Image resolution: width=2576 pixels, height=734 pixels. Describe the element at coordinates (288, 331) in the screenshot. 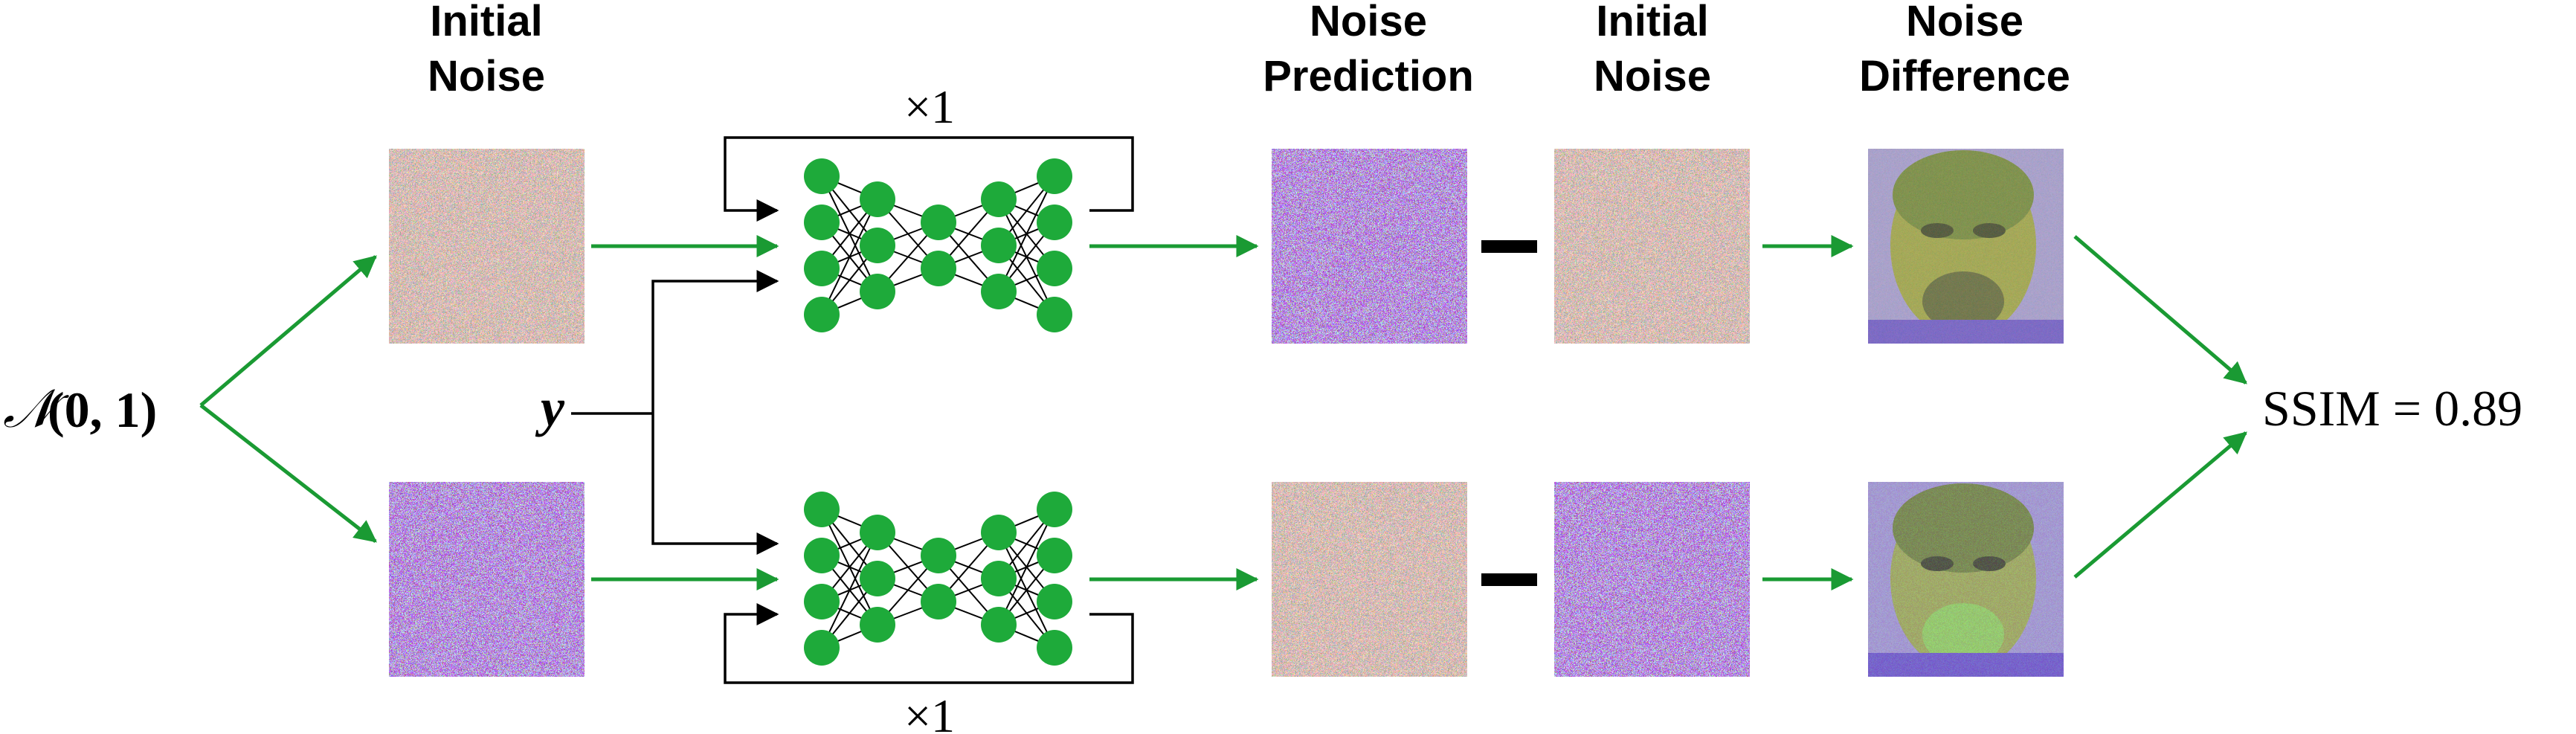

I see `arrow-dist-to-top-noise` at that location.